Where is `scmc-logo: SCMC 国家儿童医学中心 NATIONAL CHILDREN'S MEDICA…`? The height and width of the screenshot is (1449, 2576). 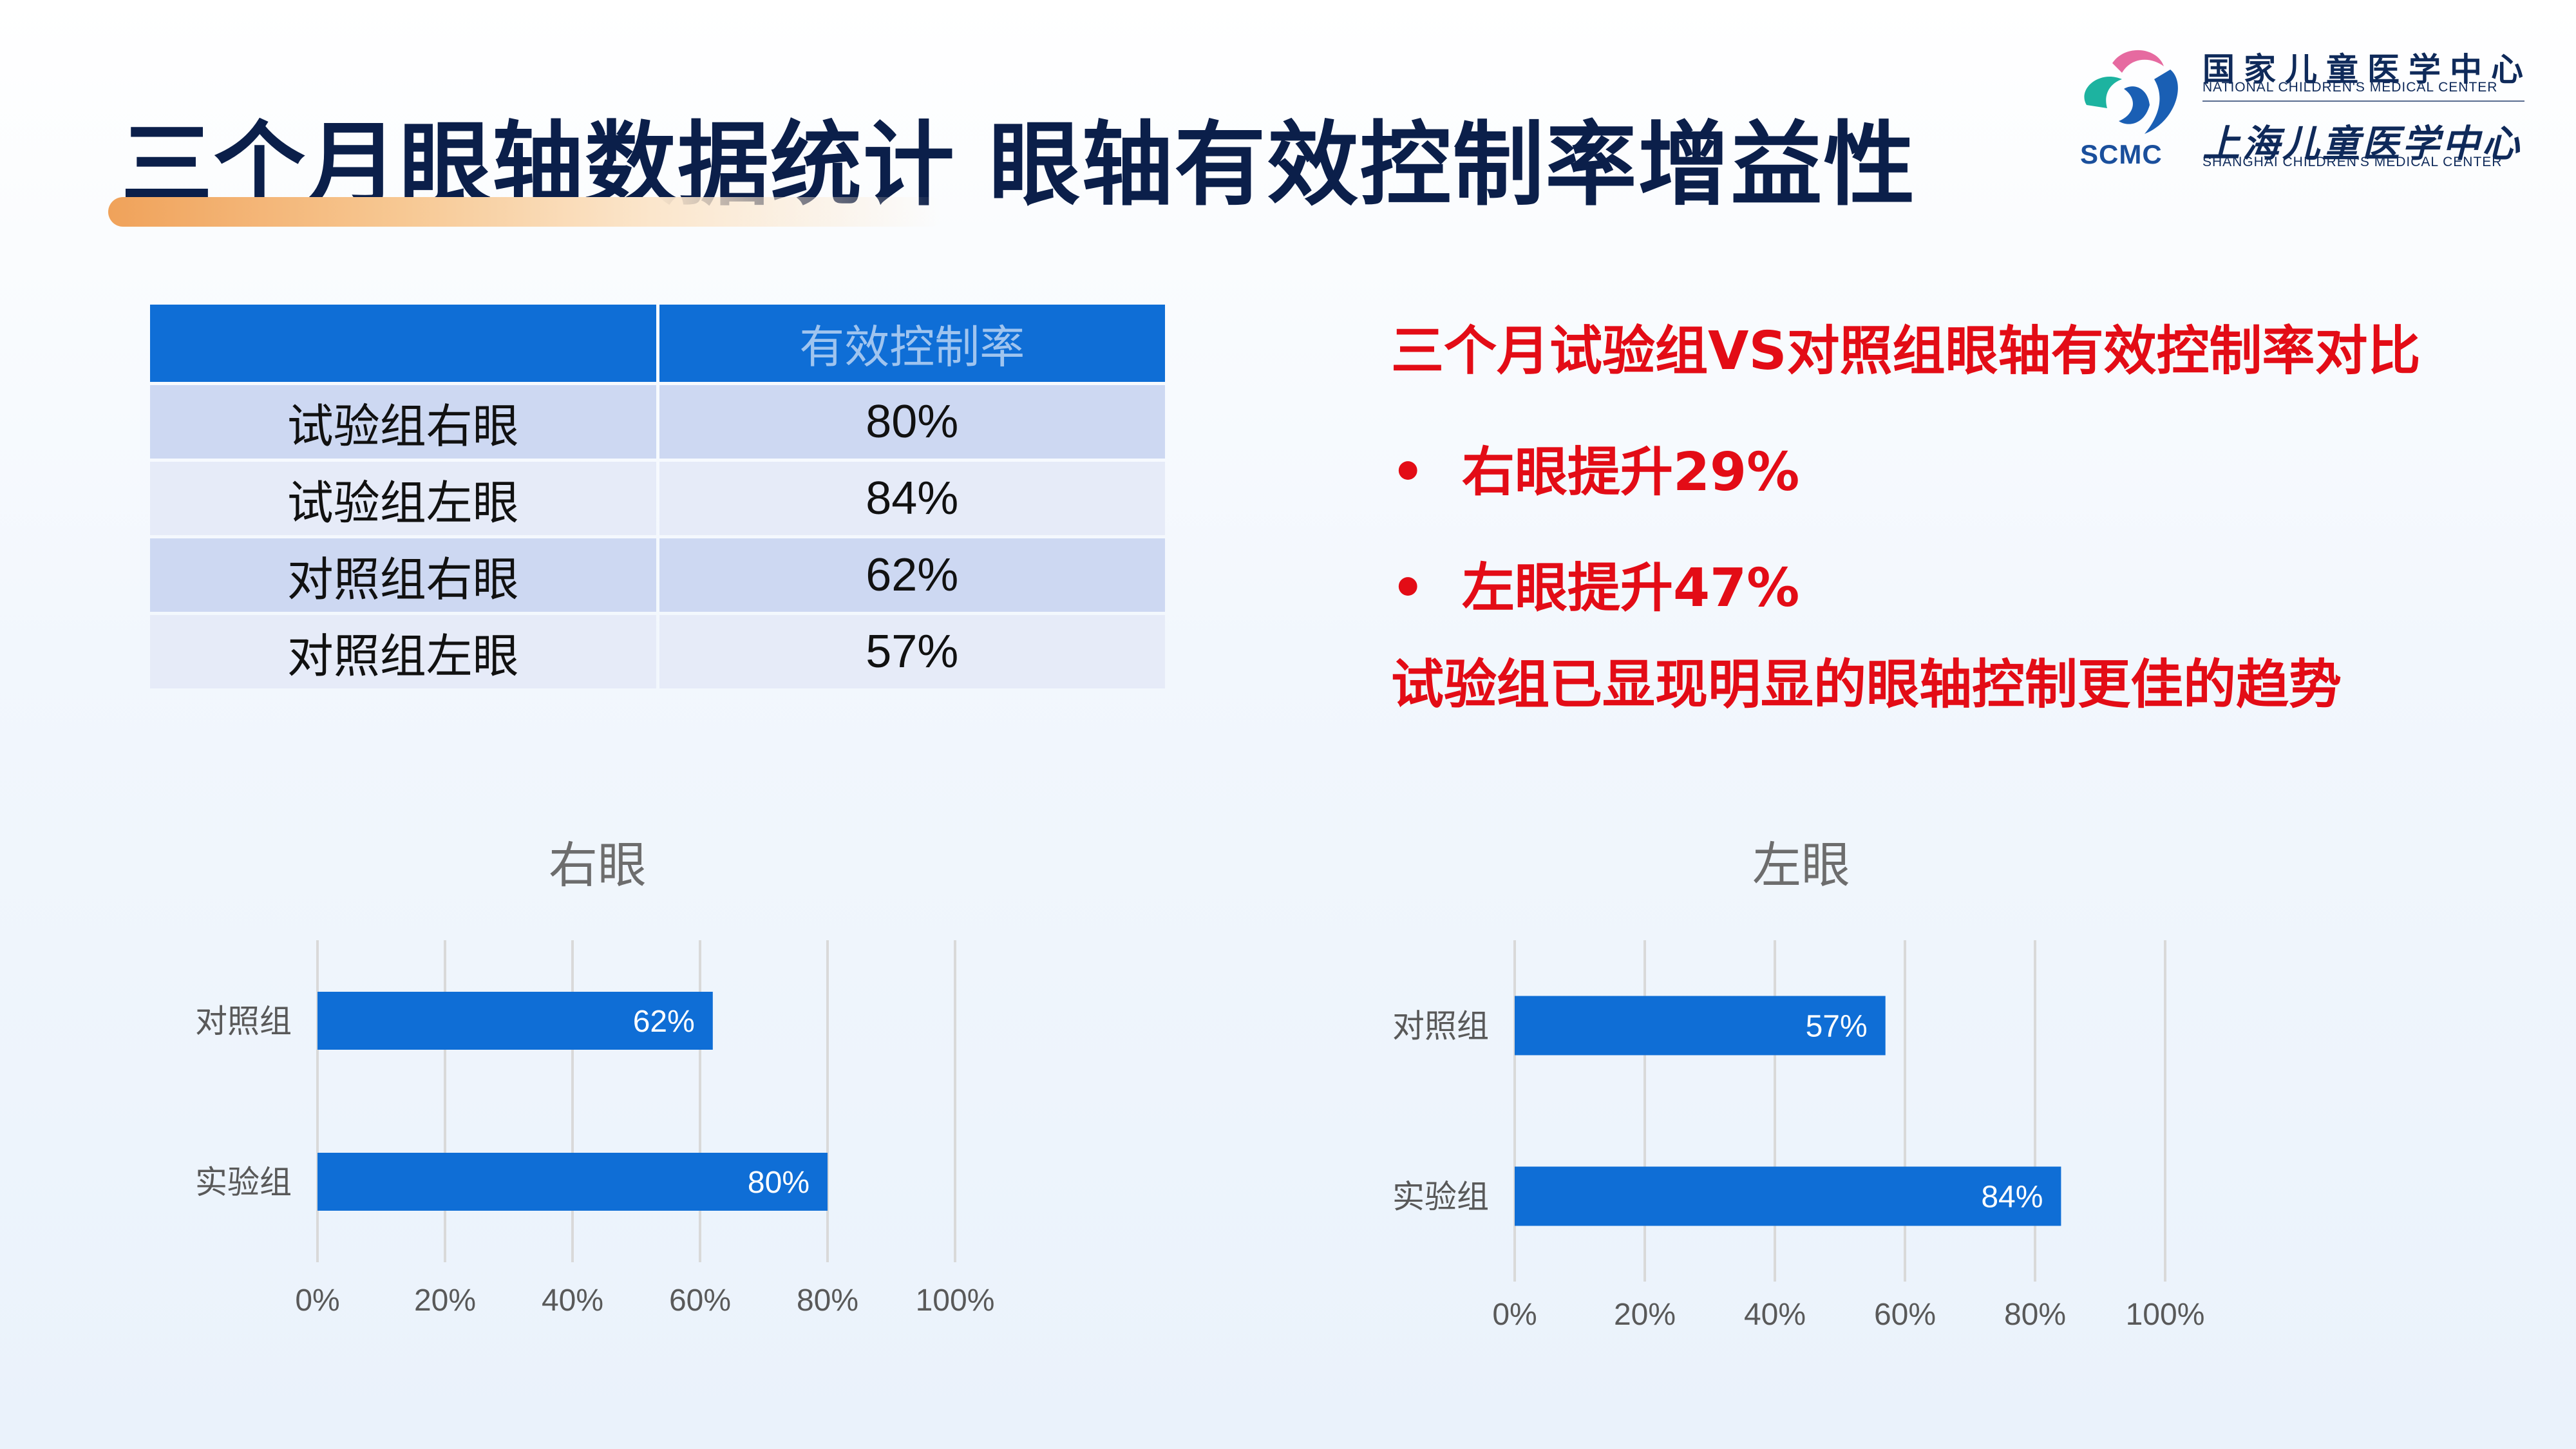
scmc-logo: SCMC 国家儿童医学中心 NATIONAL CHILDREN'S MEDICA… is located at coordinates (2299, 112).